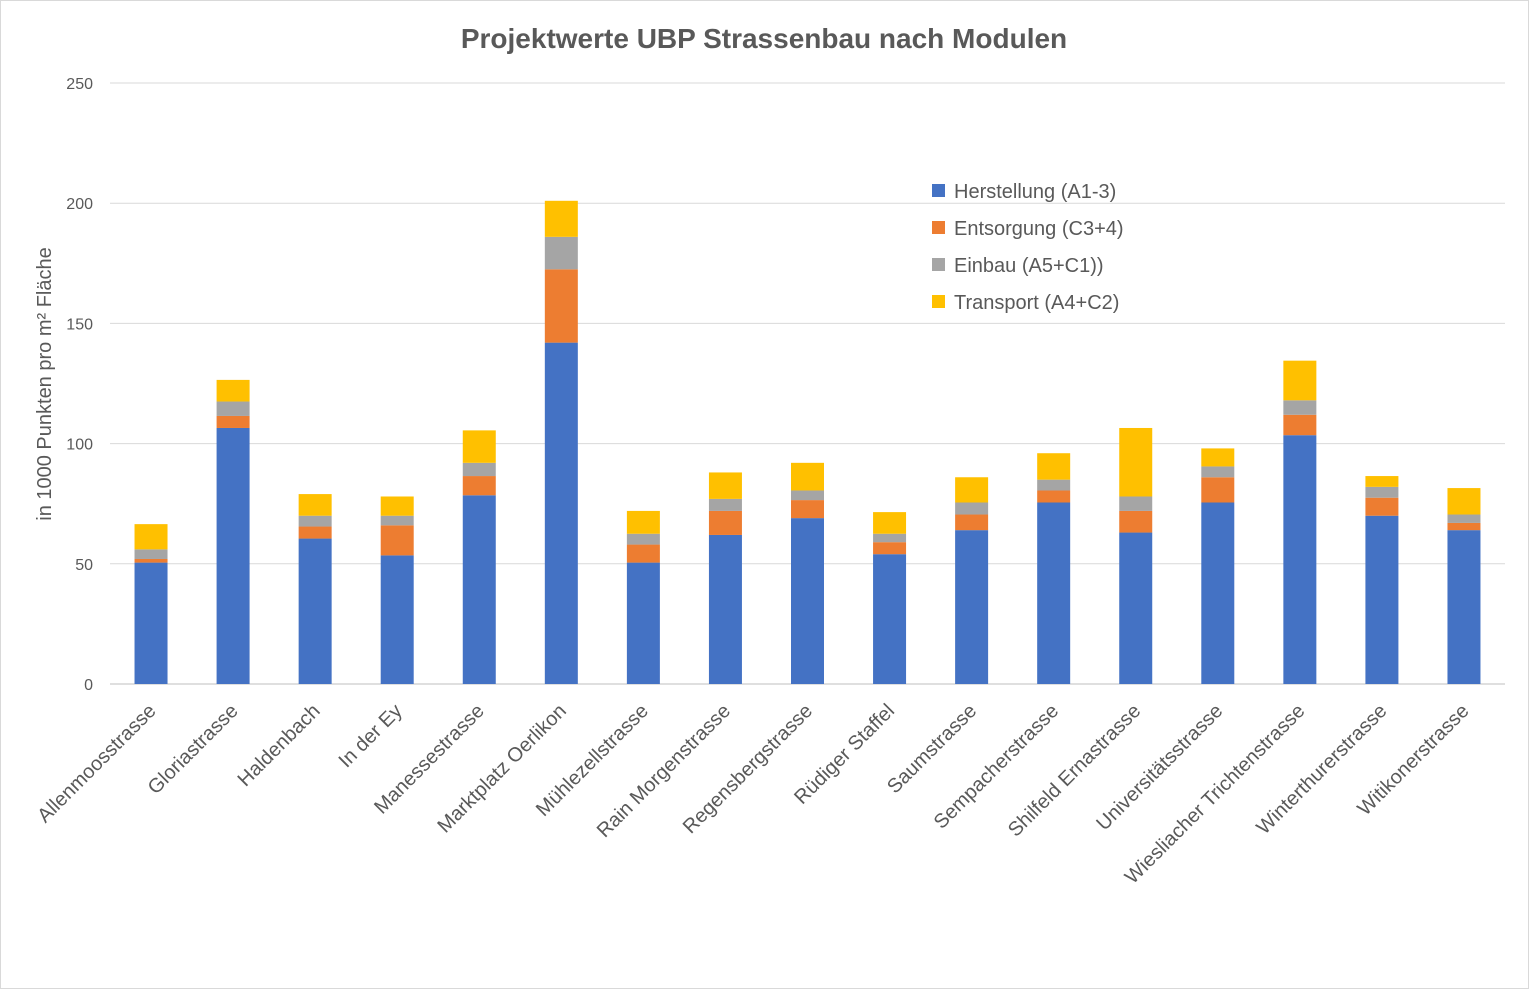  What do you see at coordinates (79, 324) in the screenshot?
I see `y-tick-label: 150` at bounding box center [79, 324].